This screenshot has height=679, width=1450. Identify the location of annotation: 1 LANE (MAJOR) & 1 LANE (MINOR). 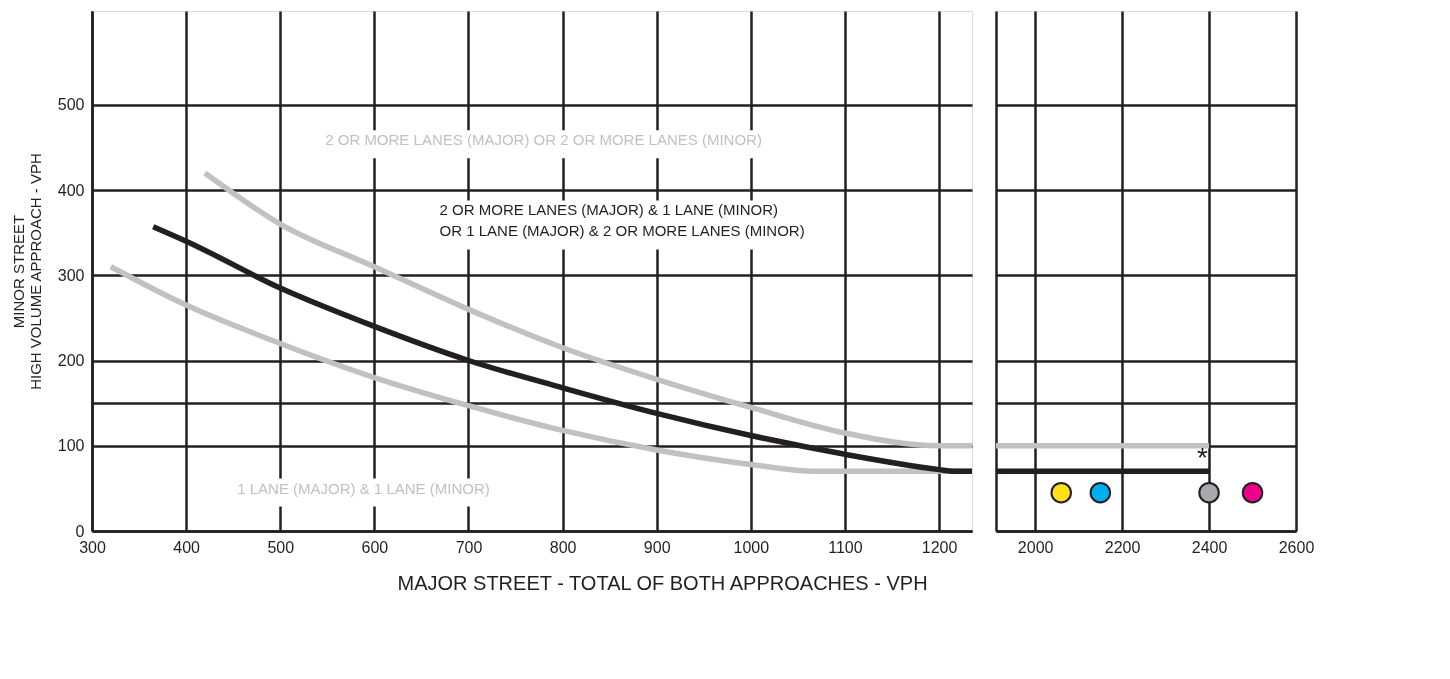
(363, 488).